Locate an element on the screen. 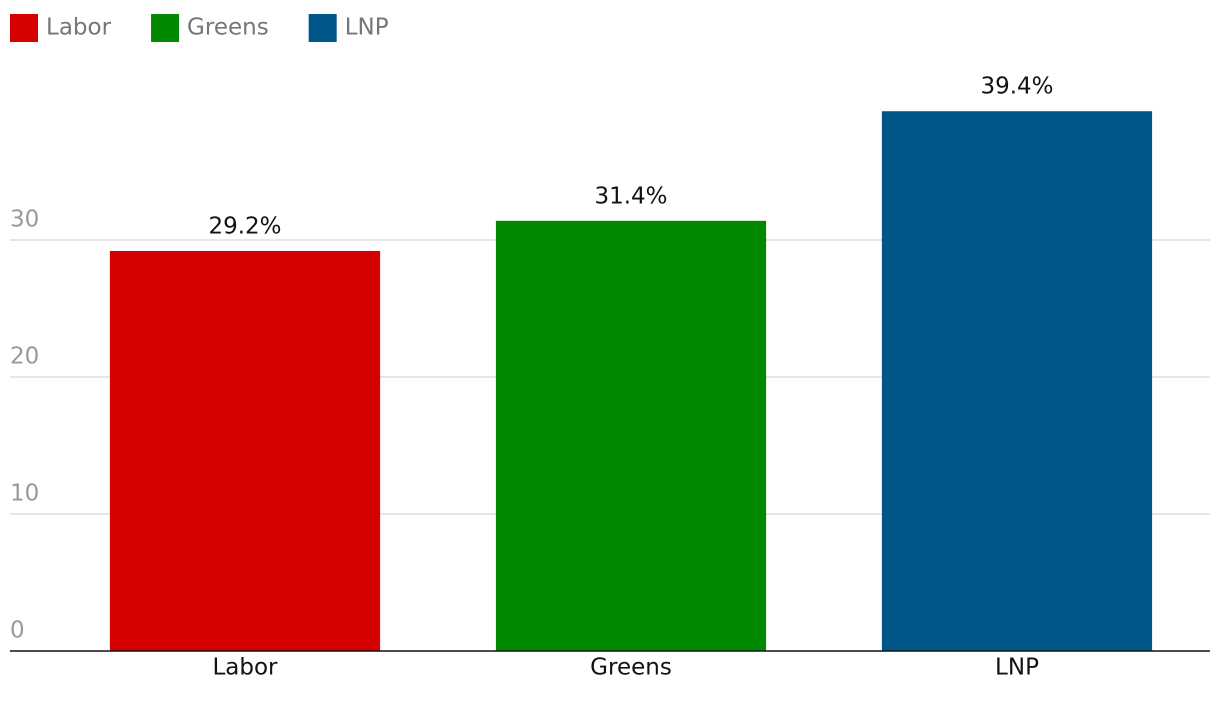 The image size is (1220, 702). value-label: 31.4% is located at coordinates (630, 196).